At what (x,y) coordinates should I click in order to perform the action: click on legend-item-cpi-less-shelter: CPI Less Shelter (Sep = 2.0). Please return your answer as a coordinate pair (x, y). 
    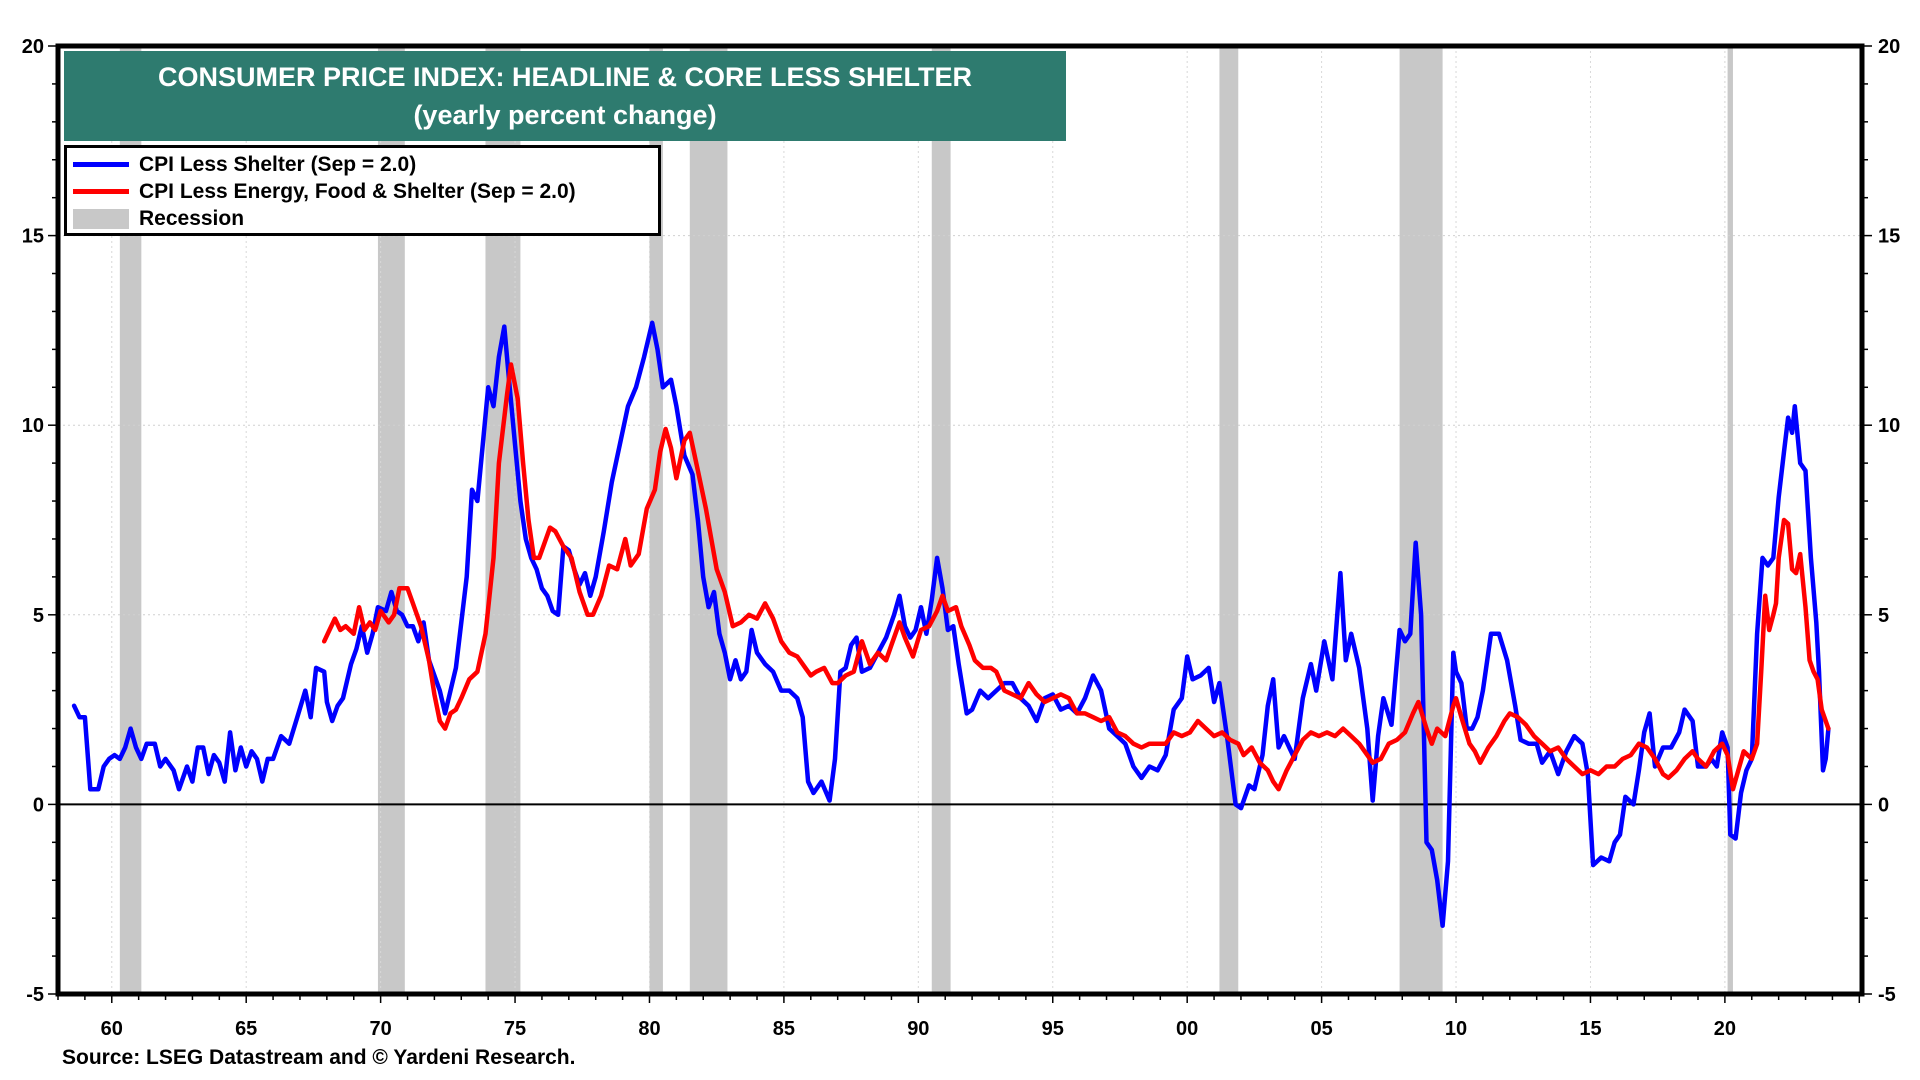
    Looking at the image, I should click on (362, 164).